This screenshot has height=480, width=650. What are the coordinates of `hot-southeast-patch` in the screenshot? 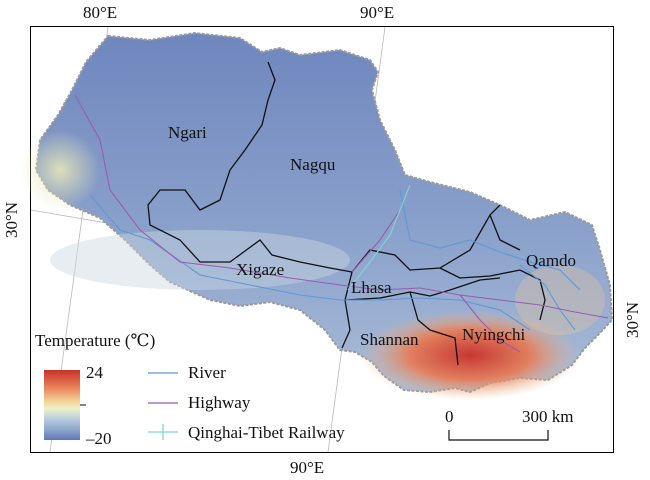 It's located at (470, 355).